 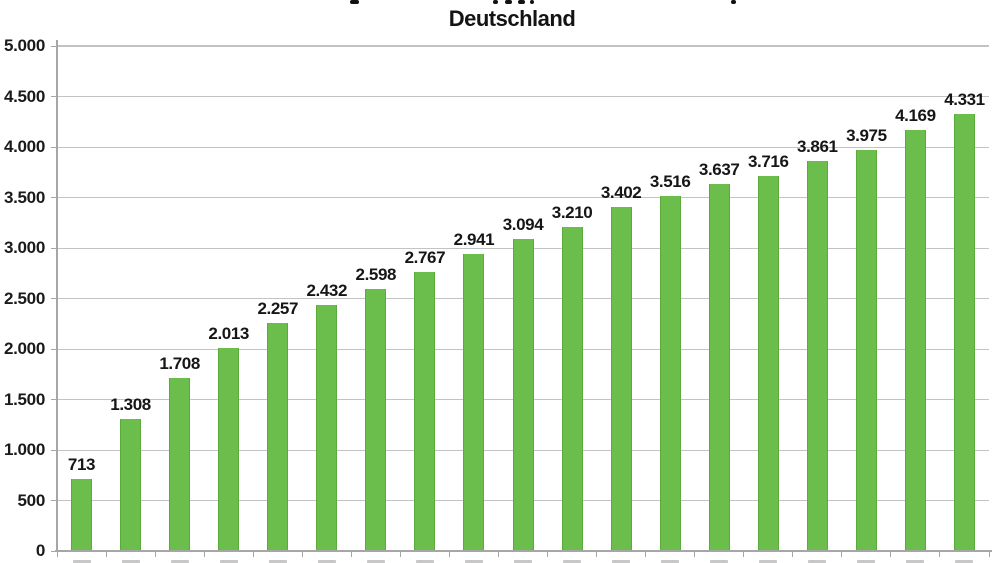 I want to click on y-axis-label: 2.500, so click(x=24, y=298).